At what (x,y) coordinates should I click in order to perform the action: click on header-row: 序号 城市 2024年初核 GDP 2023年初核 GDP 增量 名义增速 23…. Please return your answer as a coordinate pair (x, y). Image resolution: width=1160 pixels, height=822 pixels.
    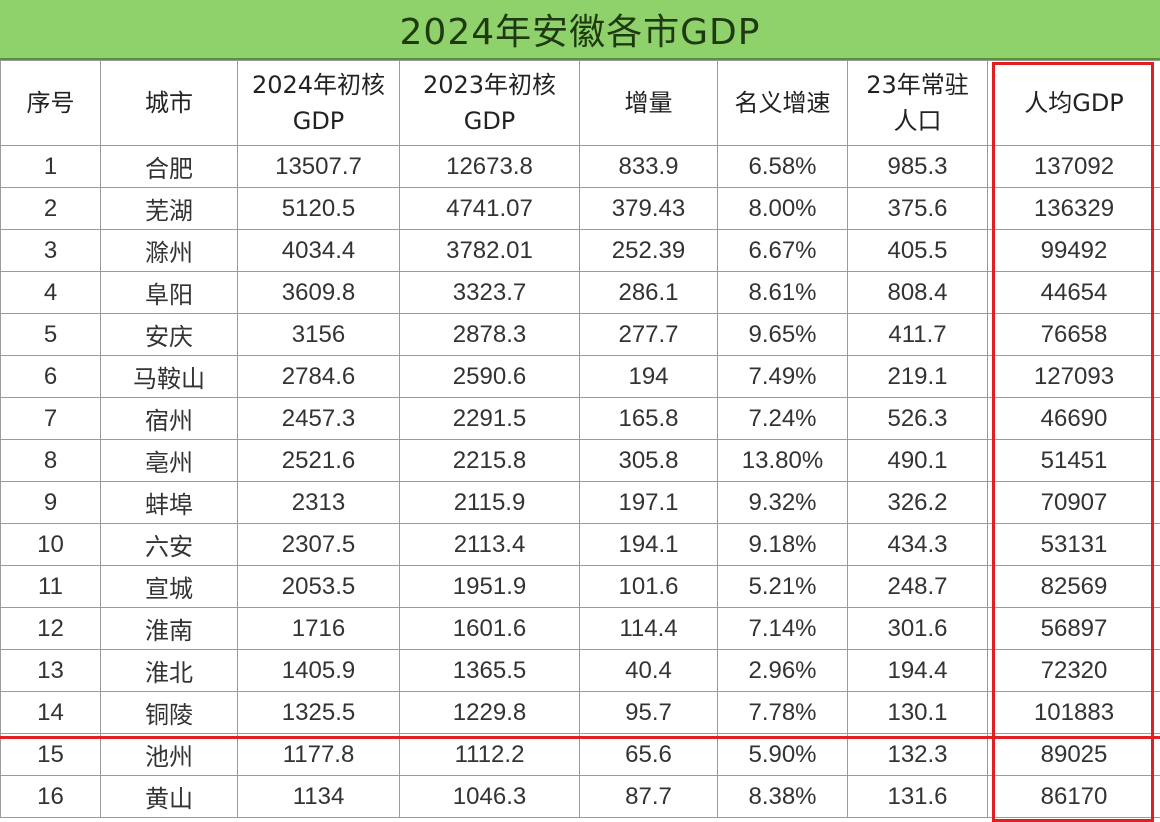
    Looking at the image, I should click on (580, 103).